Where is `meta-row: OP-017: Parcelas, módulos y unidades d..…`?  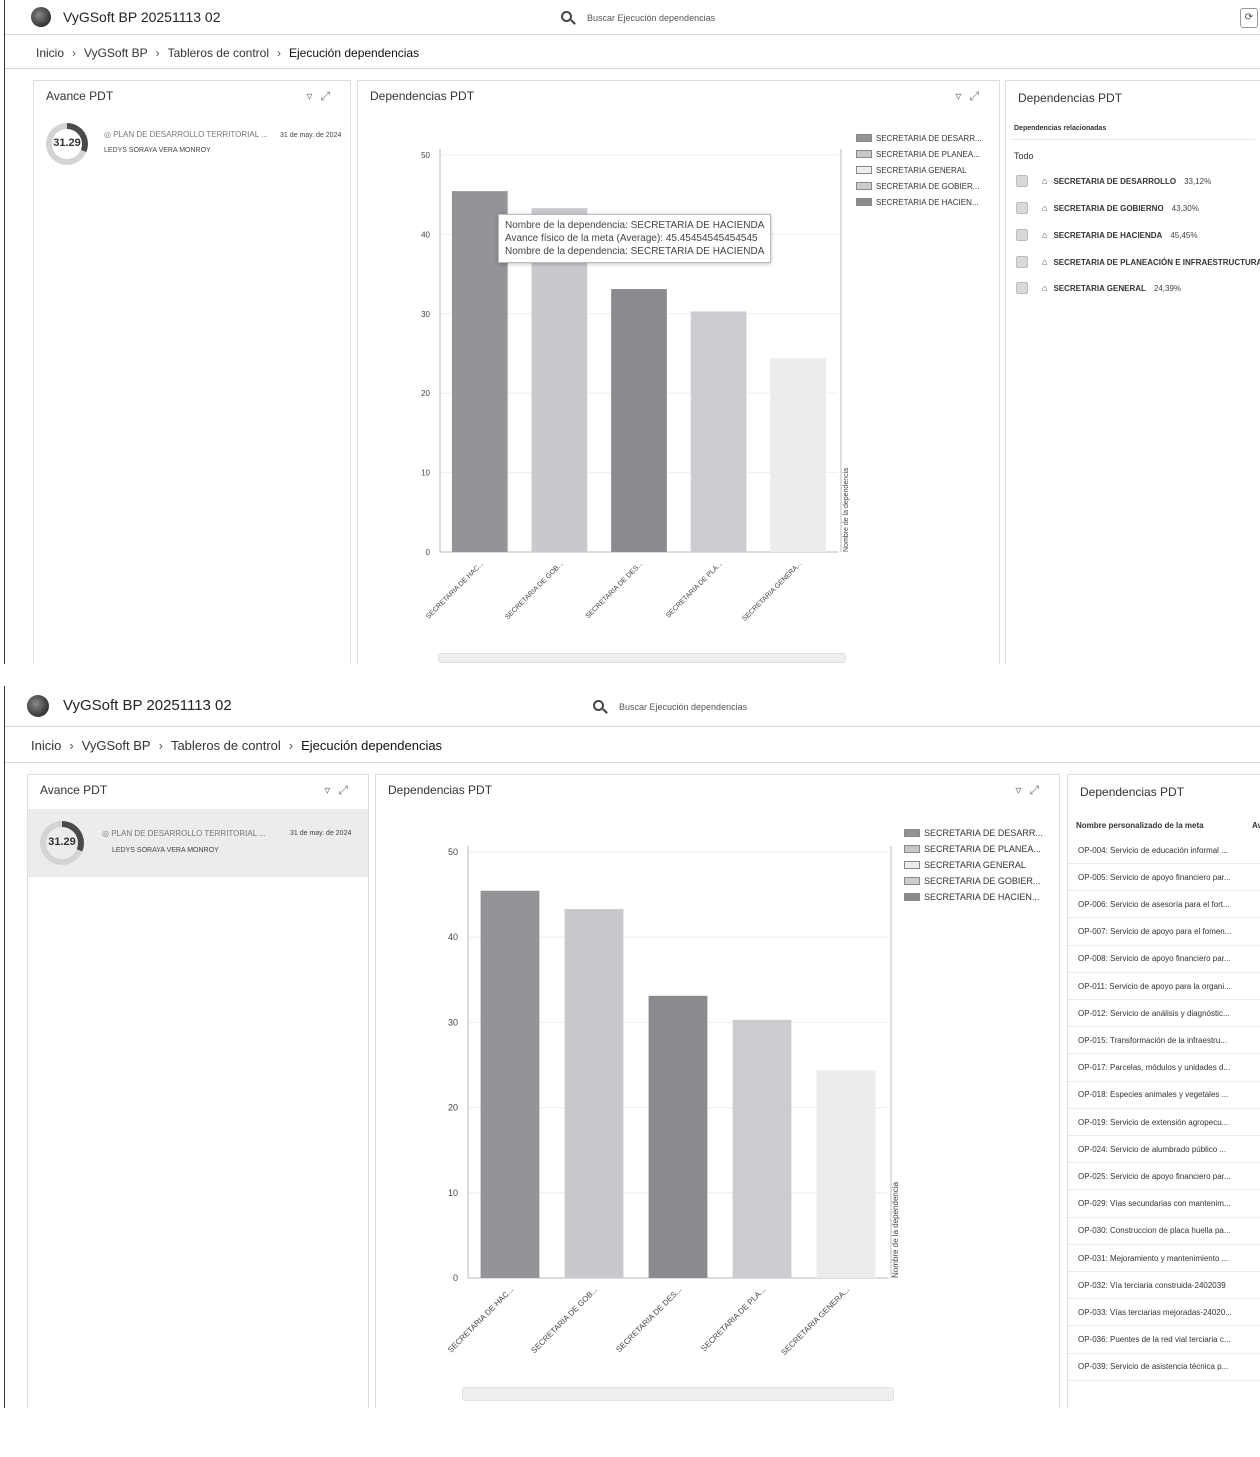 meta-row: OP-017: Parcelas, módulos y unidades d..… is located at coordinates (1164, 1068).